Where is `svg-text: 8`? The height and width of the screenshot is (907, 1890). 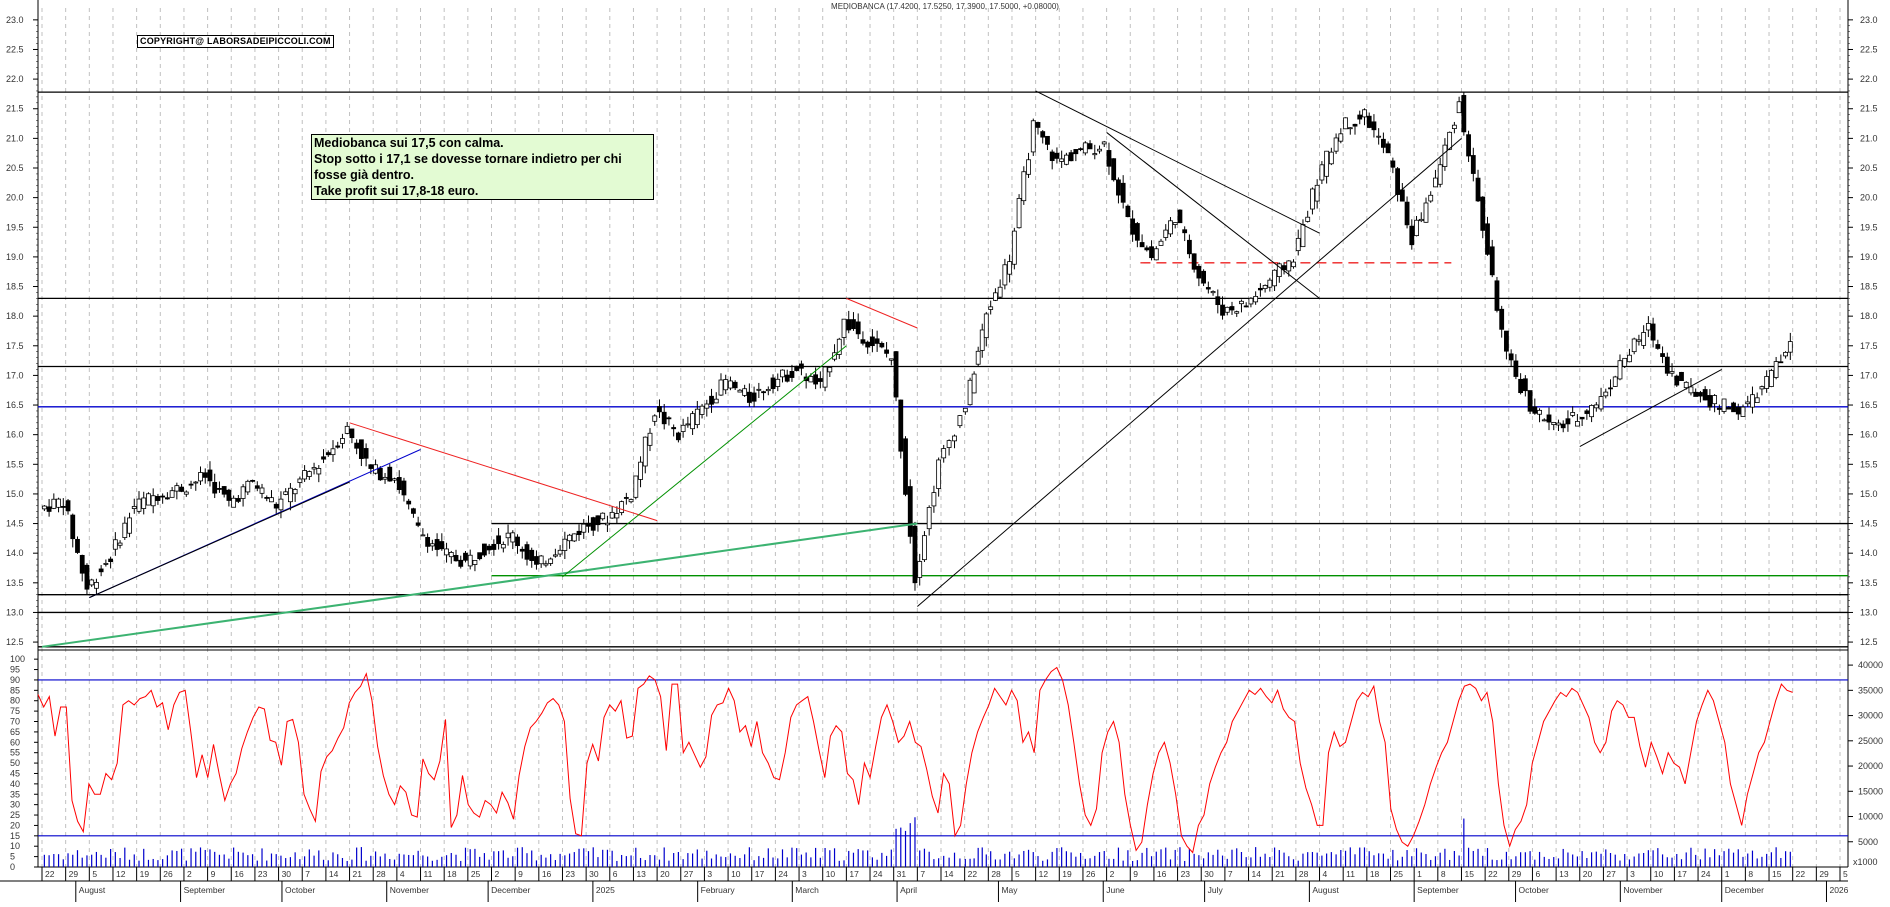
svg-text: 8 is located at coordinates (1443, 874).